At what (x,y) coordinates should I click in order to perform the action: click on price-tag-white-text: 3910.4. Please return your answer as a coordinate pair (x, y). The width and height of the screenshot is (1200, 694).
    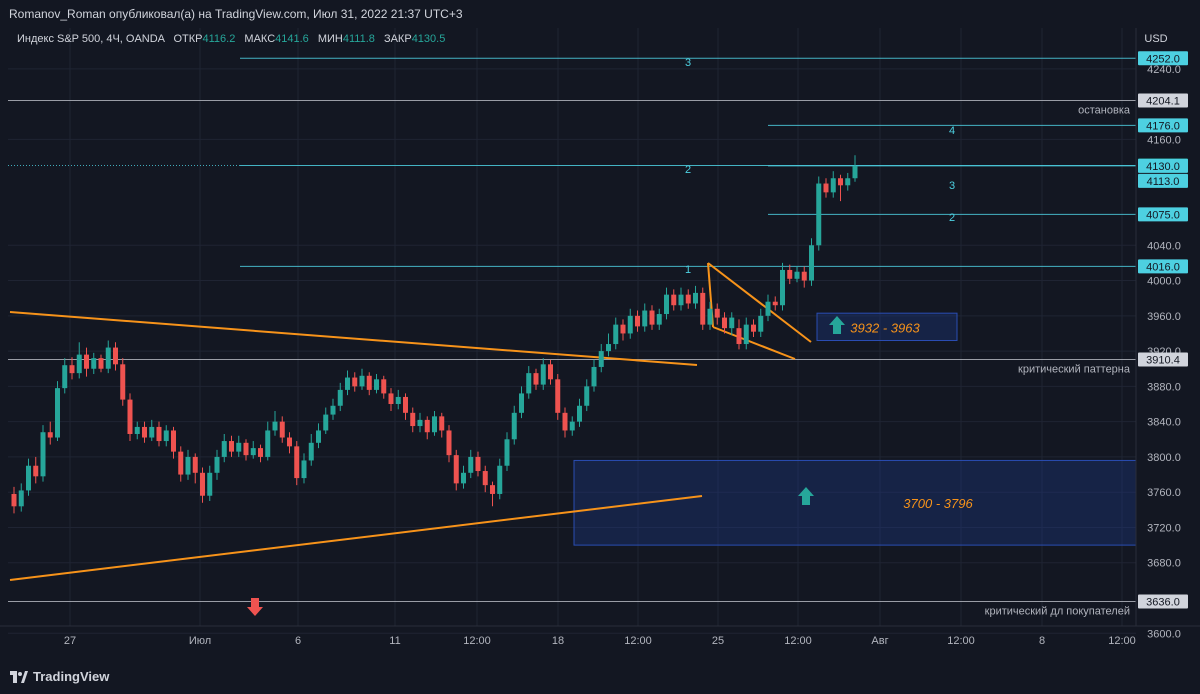
    Looking at the image, I should click on (1163, 361).